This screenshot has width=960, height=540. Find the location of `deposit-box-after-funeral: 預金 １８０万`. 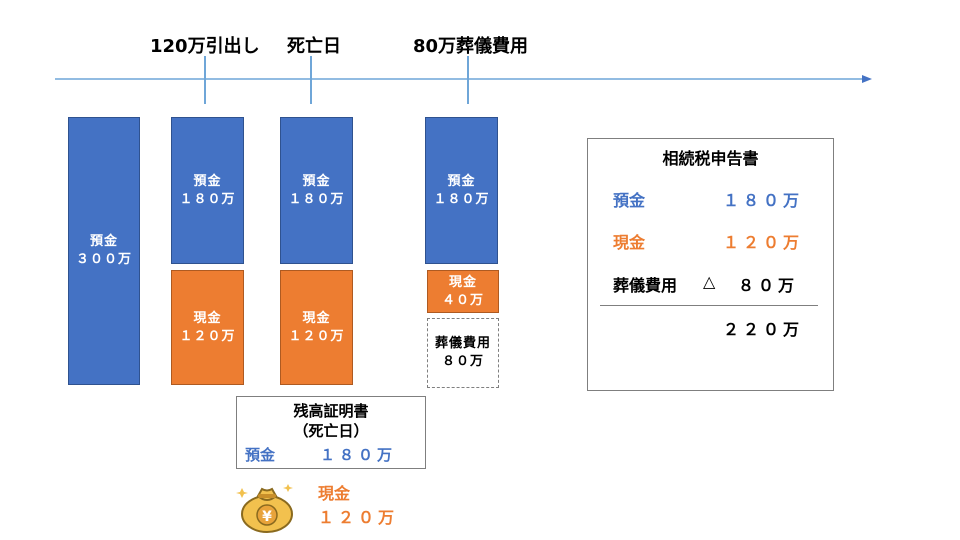

deposit-box-after-funeral: 預金 １８０万 is located at coordinates (461, 190).